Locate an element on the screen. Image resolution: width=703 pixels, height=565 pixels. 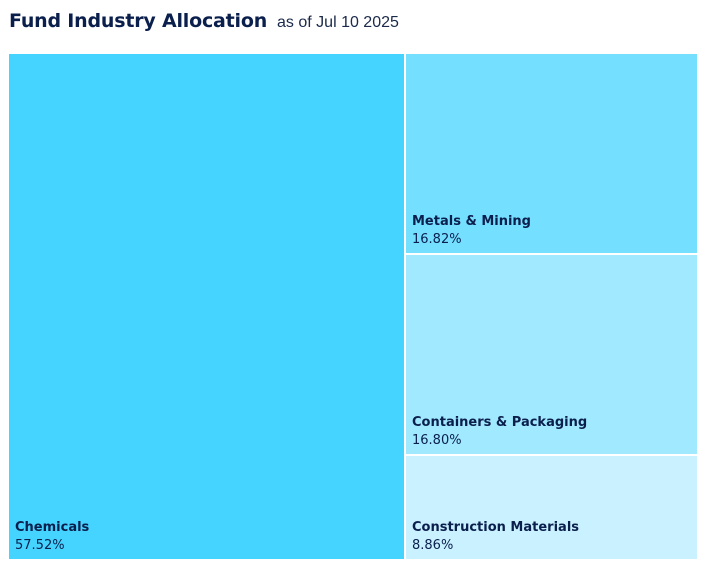
chart-title: Fund Industry Allocation is located at coordinates (138, 21).